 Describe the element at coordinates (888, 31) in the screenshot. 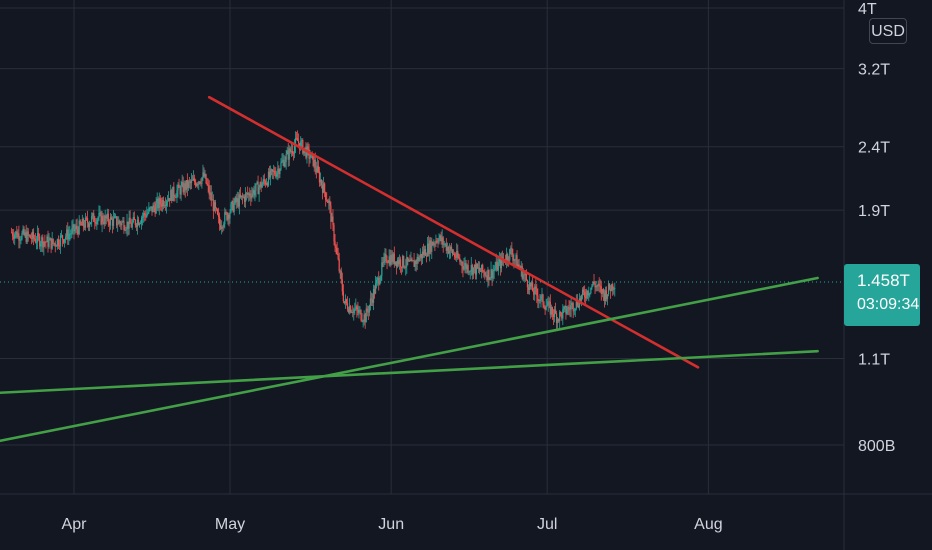

I see `currency-button: USD` at that location.